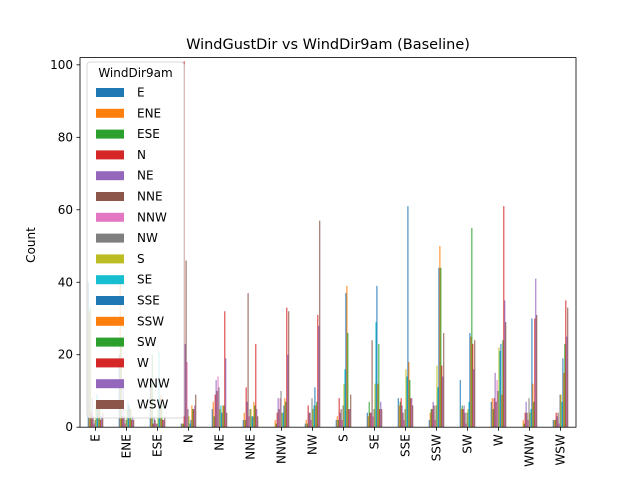 This screenshot has width=640, height=484. What do you see at coordinates (532, 373) in the screenshot?
I see `bar-WNW-SSE` at bounding box center [532, 373].